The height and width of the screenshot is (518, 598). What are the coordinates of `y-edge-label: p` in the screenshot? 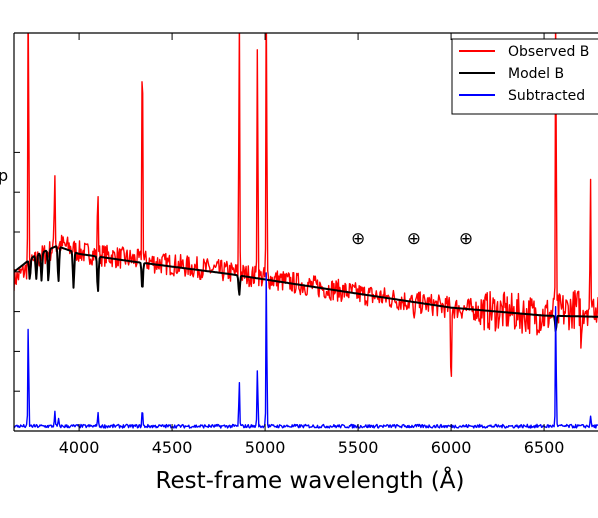 It's located at (4, 175).